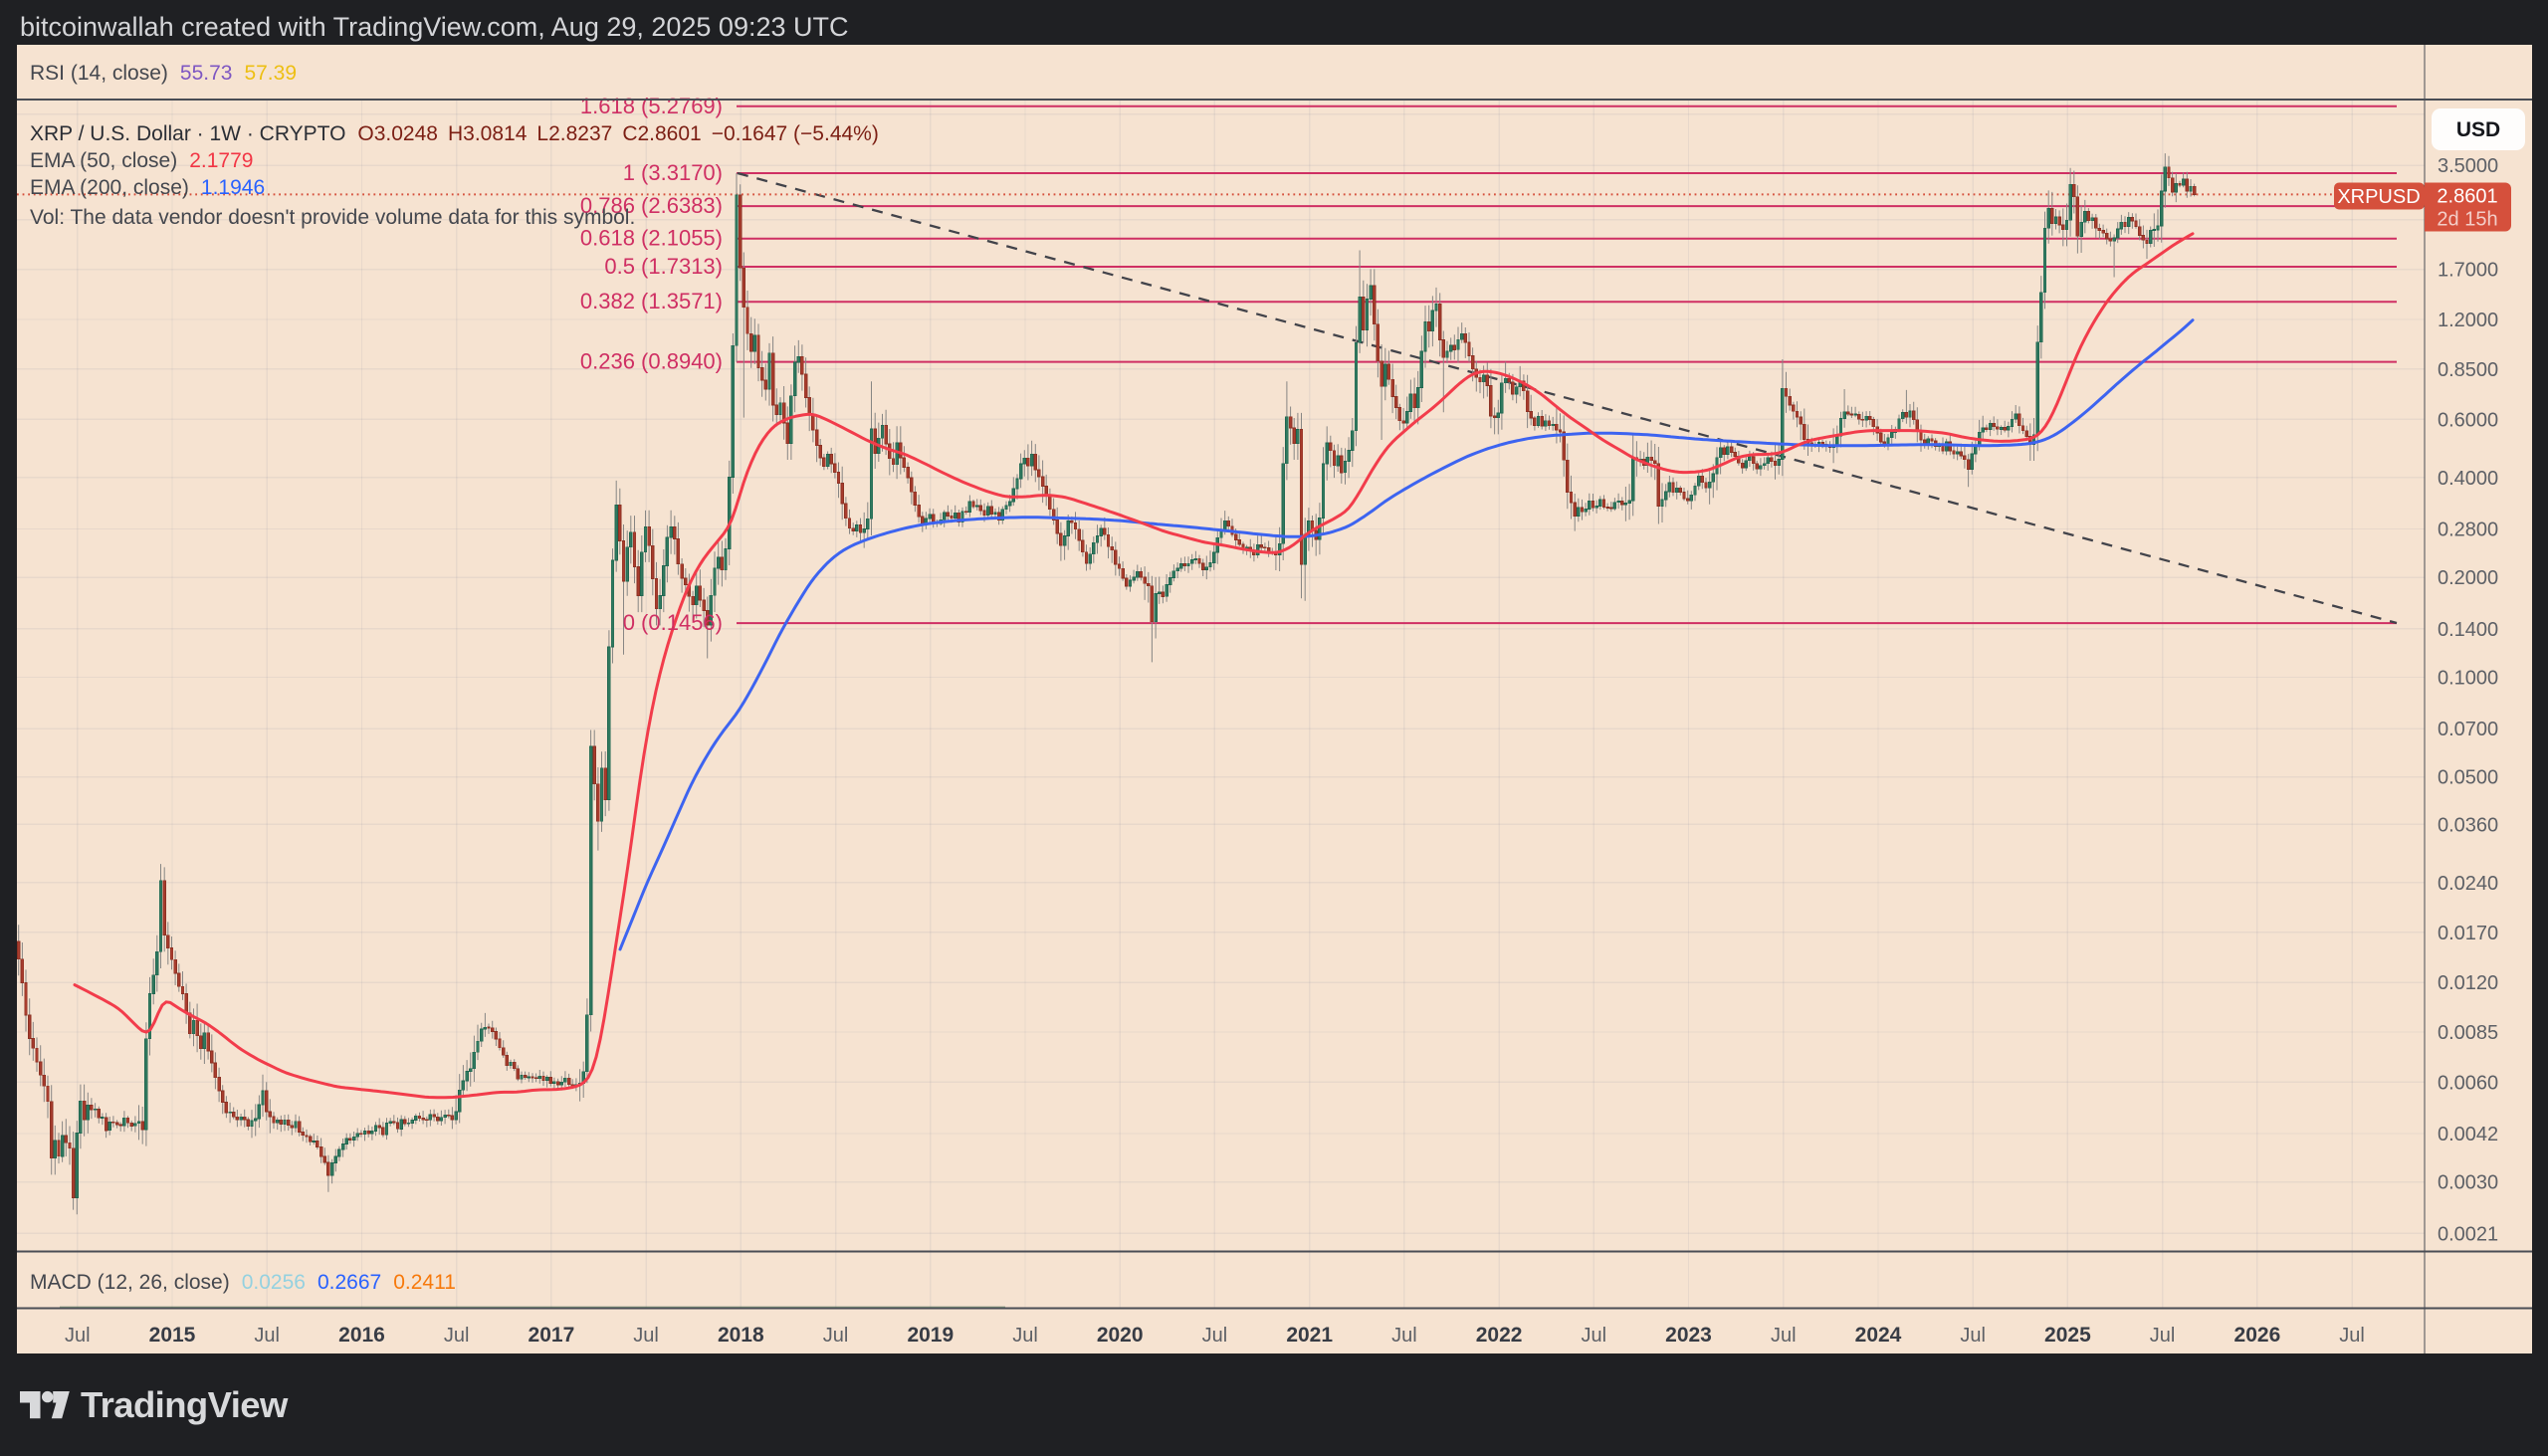 This screenshot has height=1456, width=2548. I want to click on svg-text: 0.0360, so click(2468, 825).